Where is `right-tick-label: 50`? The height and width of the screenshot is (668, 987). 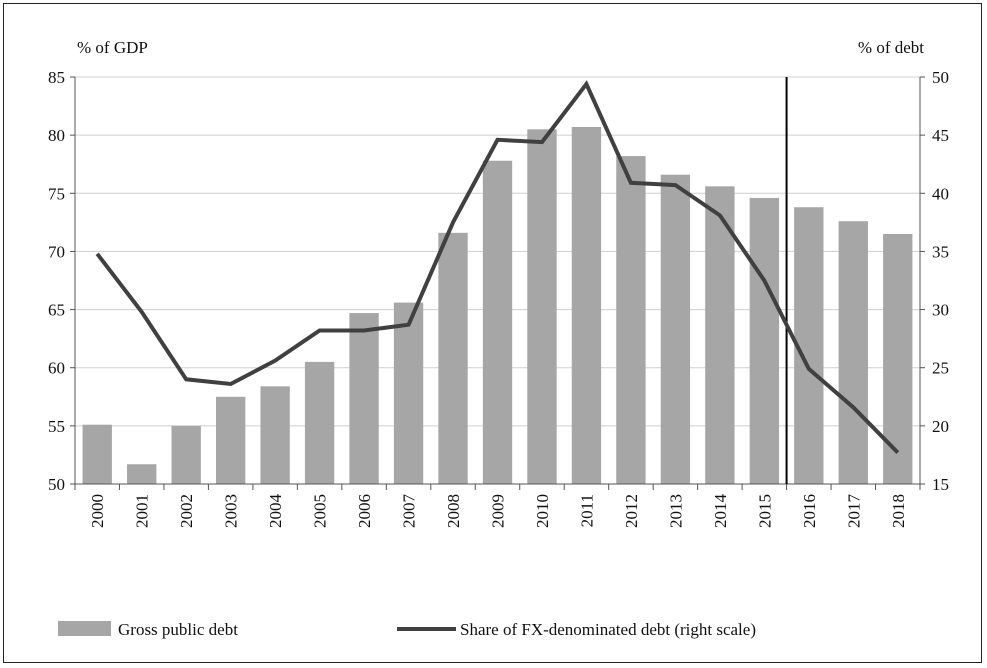
right-tick-label: 50 is located at coordinates (940, 77).